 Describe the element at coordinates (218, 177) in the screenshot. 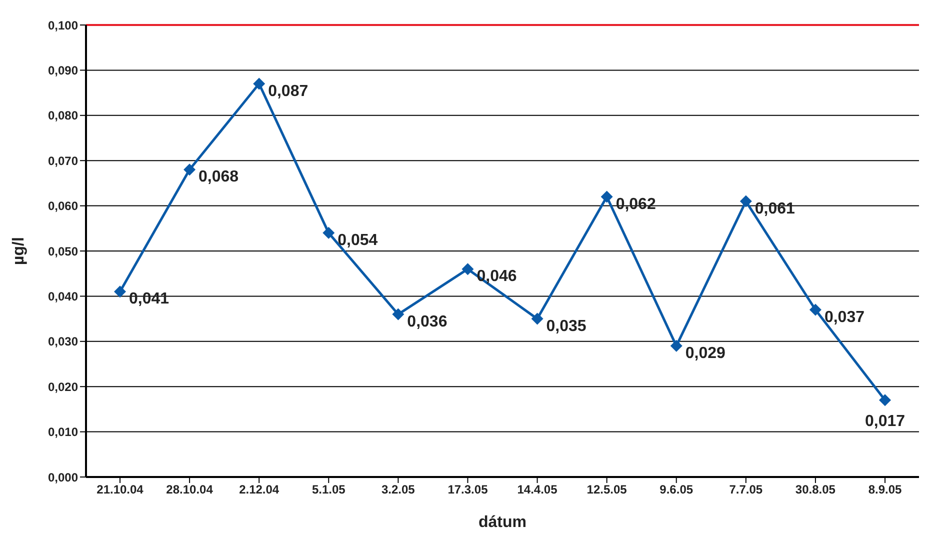

I see `data-label: 0,068` at that location.